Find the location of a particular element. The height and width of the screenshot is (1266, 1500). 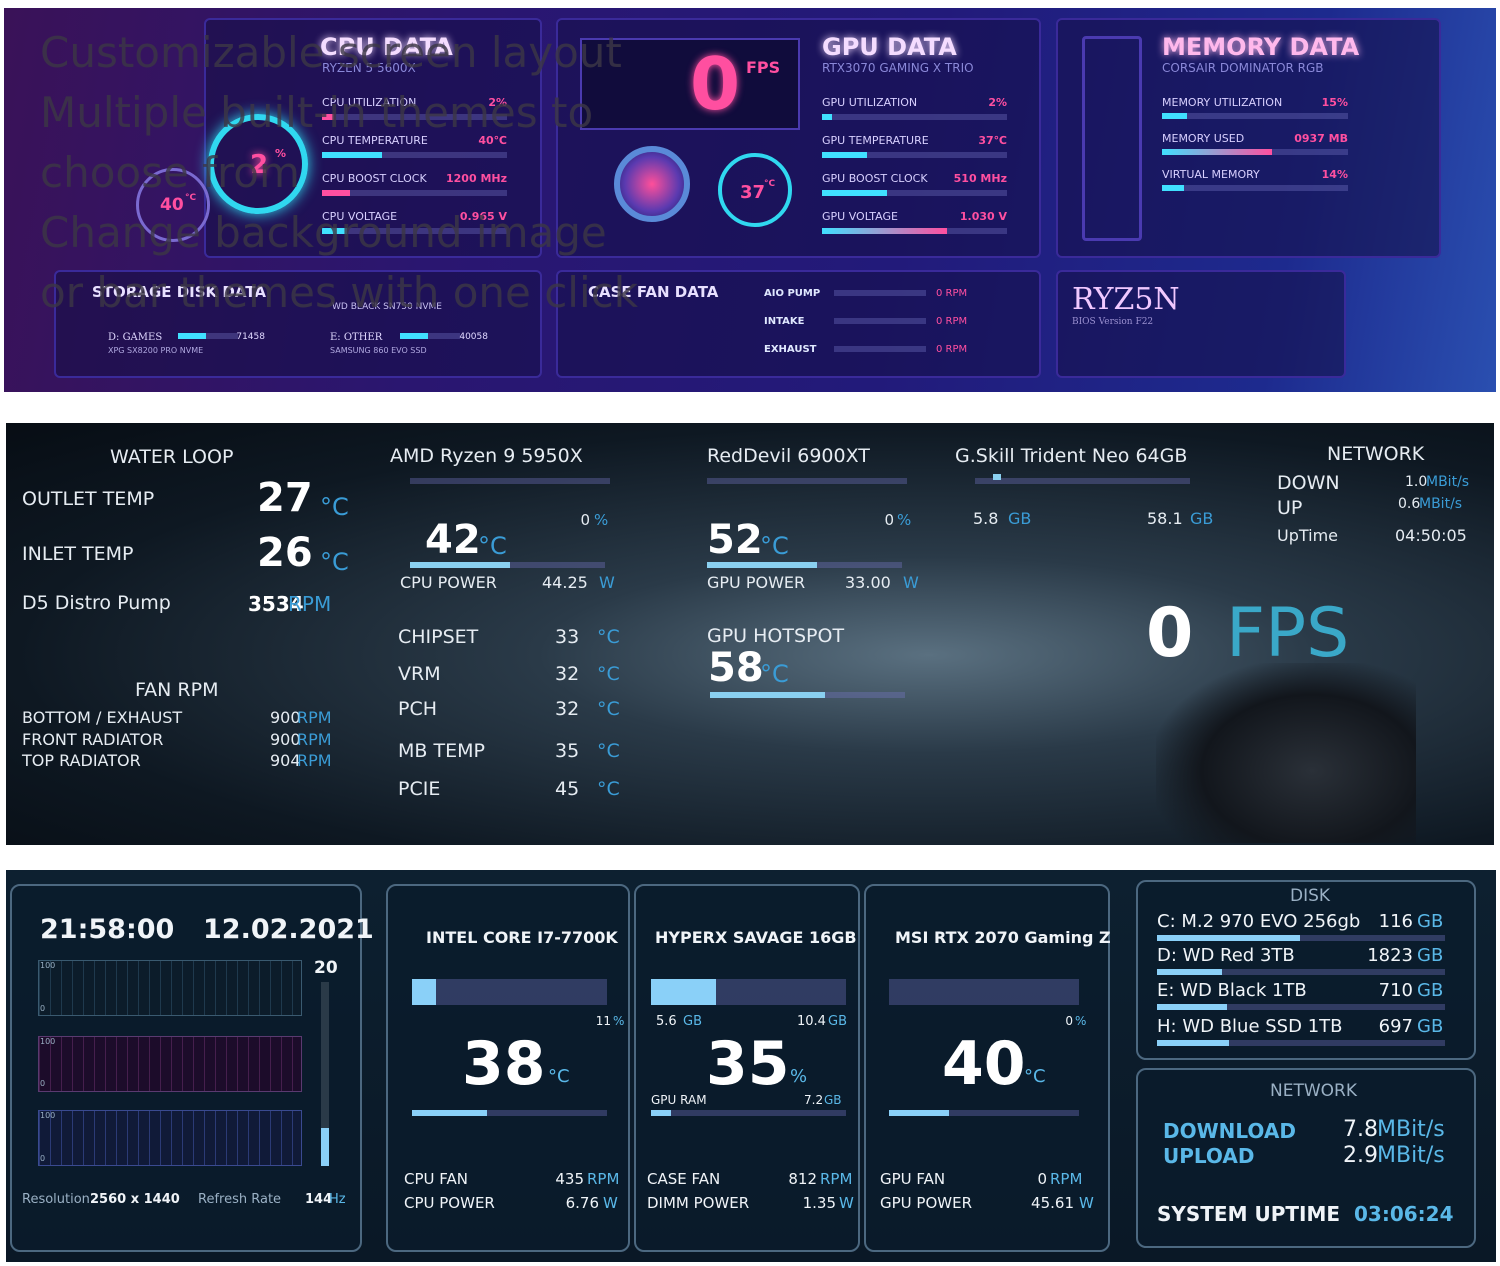

network-up: 0.6 is located at coordinates (1409, 504).